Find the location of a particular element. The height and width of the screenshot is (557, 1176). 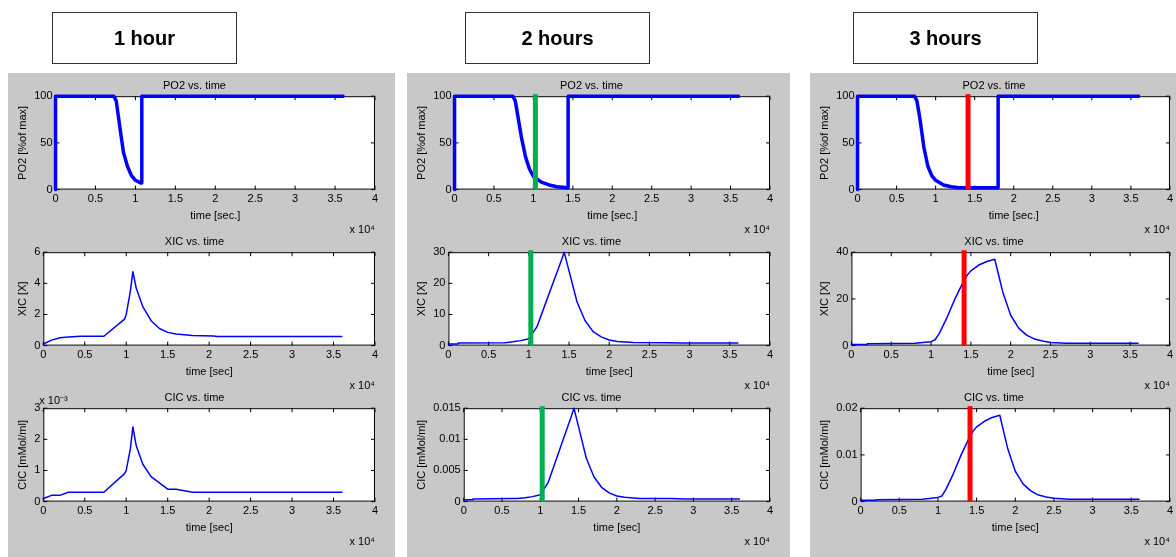

text: 2 hours is located at coordinates (557, 38).